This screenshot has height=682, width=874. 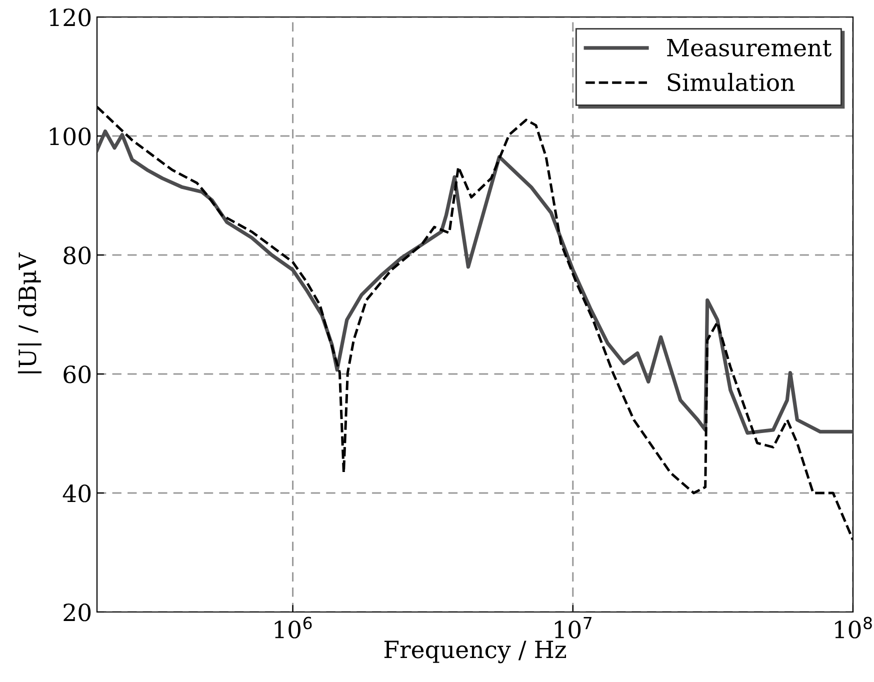 I want to click on x-axis-title: Frequency / Hz, so click(x=475, y=652).